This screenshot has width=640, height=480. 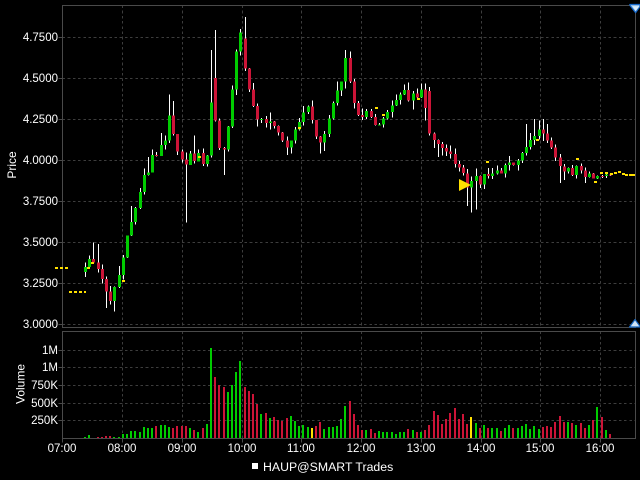 I want to click on svg-text: 250K, so click(x=44, y=421).